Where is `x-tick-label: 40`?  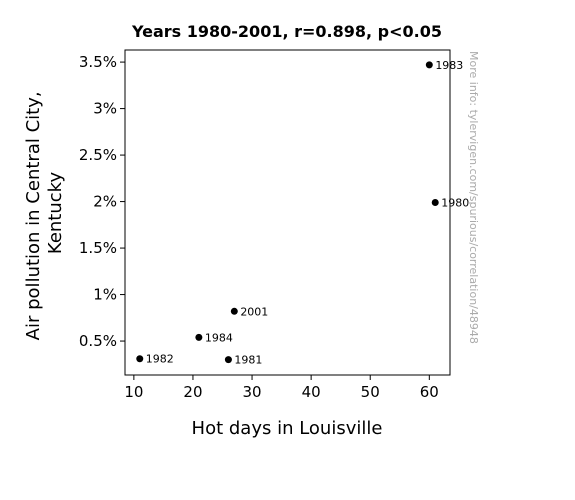 x-tick-label: 40 is located at coordinates (311, 392).